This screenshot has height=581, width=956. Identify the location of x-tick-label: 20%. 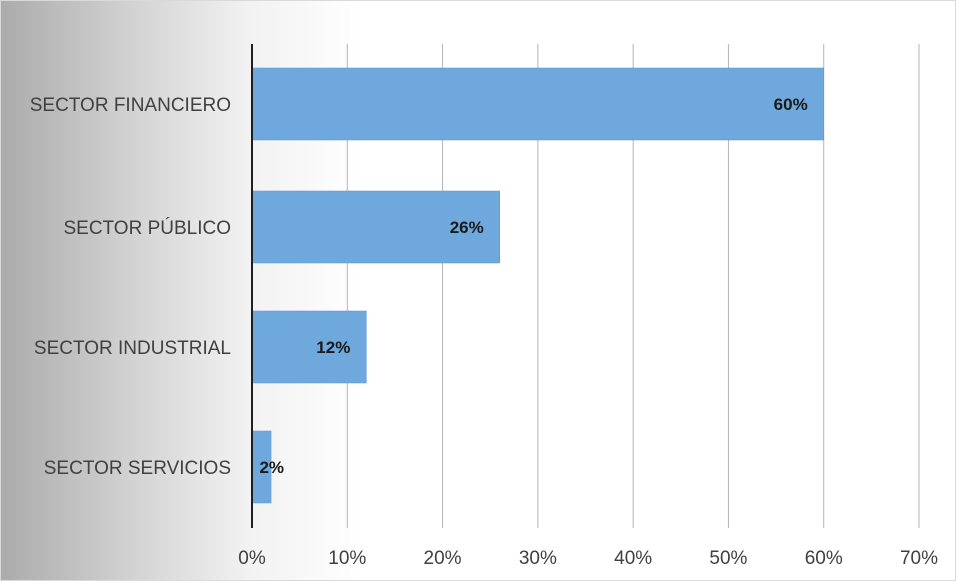
(443, 558).